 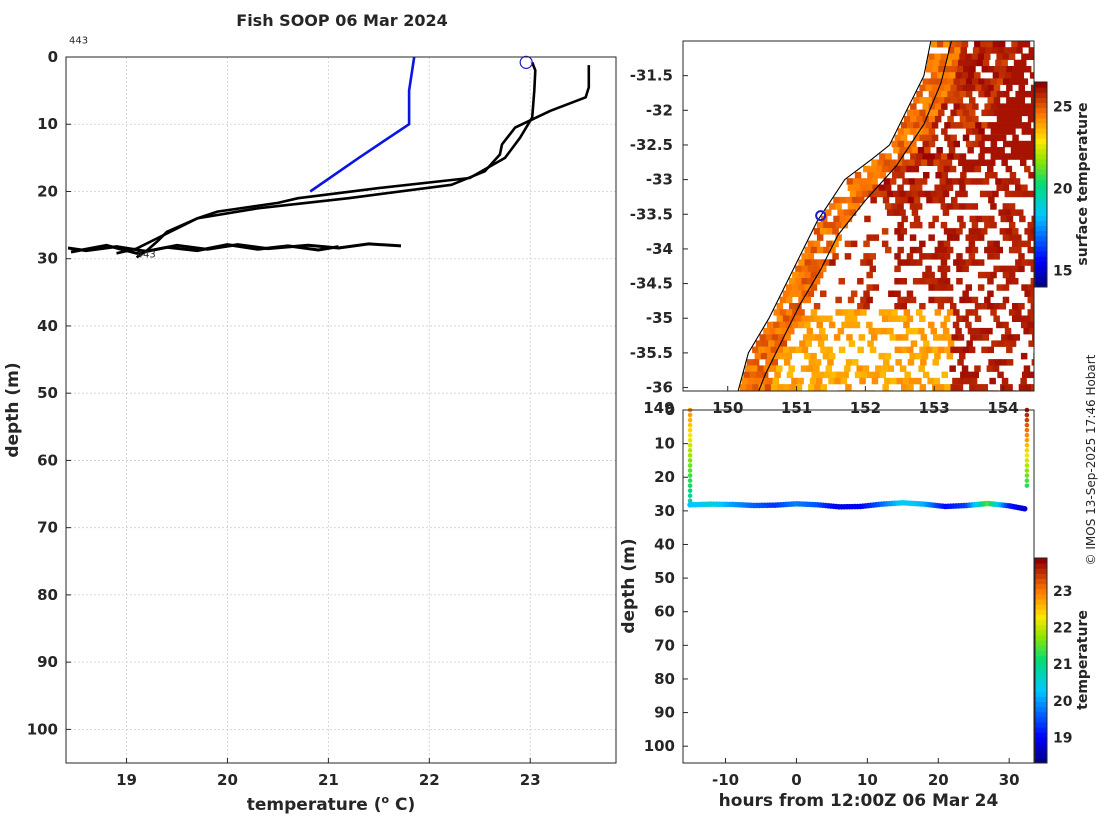 What do you see at coordinates (865, 408) in the screenshot?
I see `map-x-tick-label: 152` at bounding box center [865, 408].